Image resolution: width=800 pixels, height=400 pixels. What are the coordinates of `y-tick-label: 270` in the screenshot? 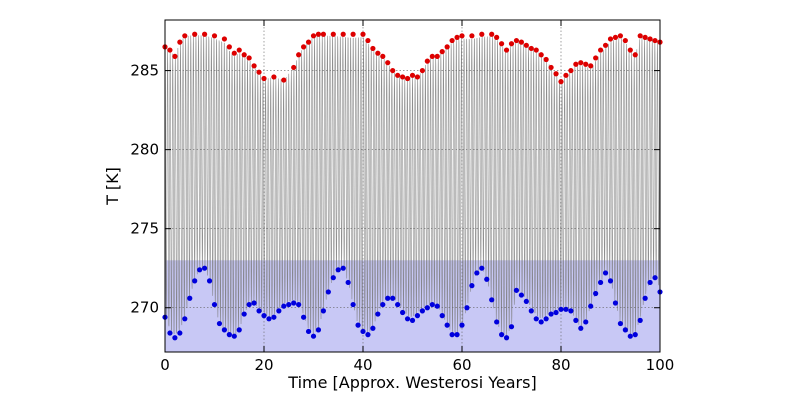 It's located at (144, 308).